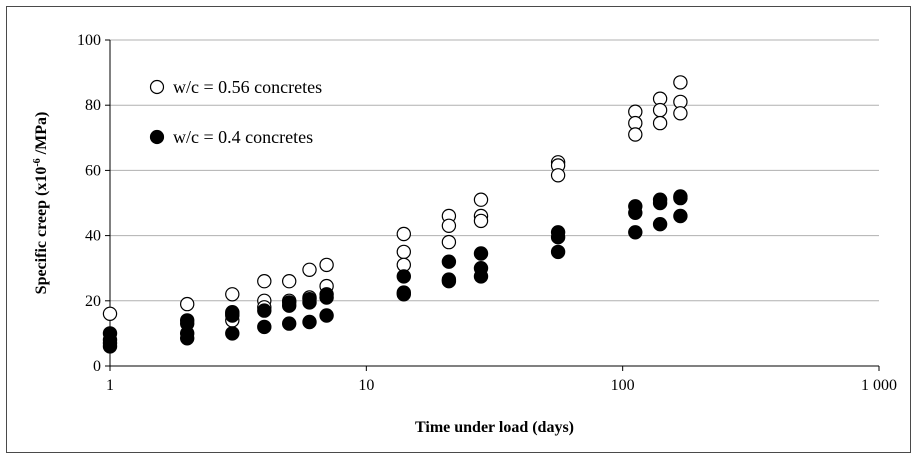  Describe the element at coordinates (157, 87) in the screenshot. I see `legend-marker-open` at that location.